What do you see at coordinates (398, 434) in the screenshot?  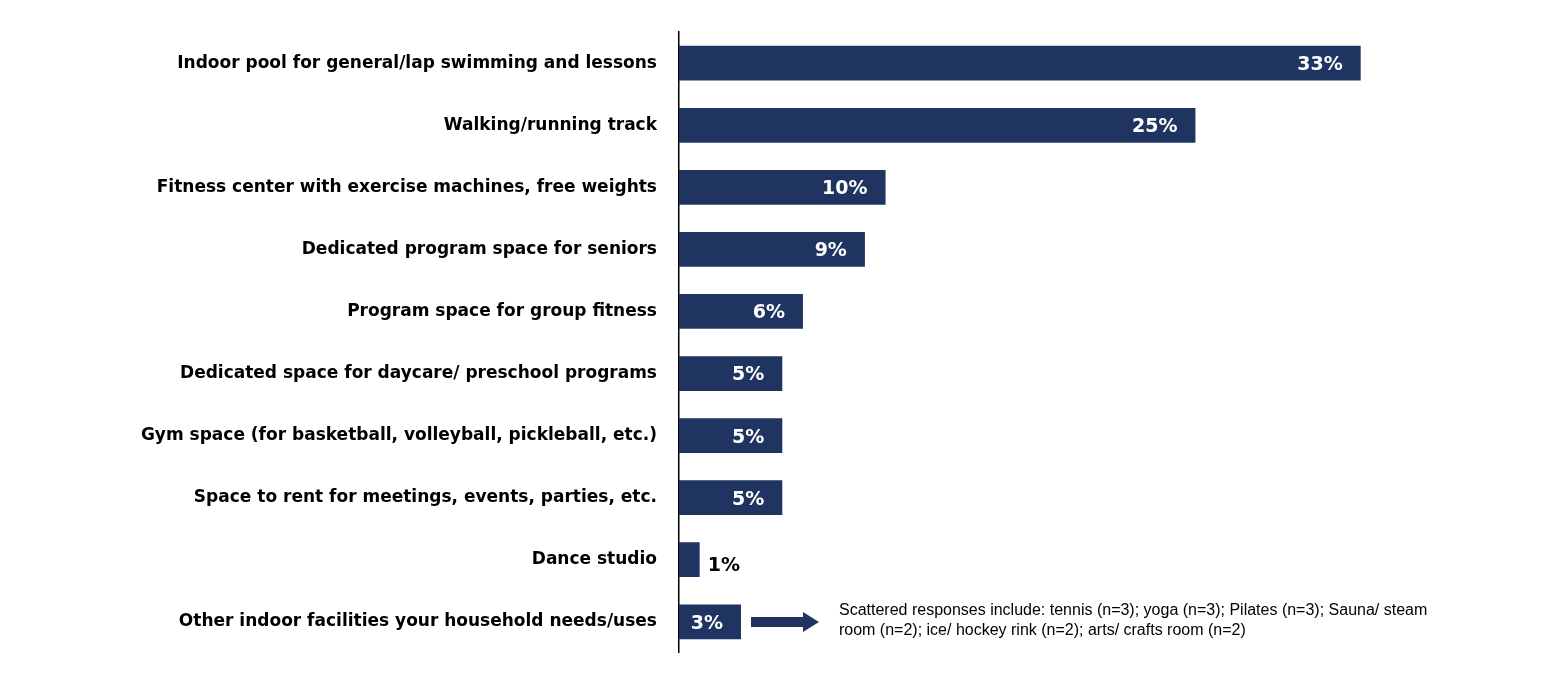 I see `y-tick-label: Gym space (for basketball, volleyball, pickleball, etc.)` at bounding box center [398, 434].